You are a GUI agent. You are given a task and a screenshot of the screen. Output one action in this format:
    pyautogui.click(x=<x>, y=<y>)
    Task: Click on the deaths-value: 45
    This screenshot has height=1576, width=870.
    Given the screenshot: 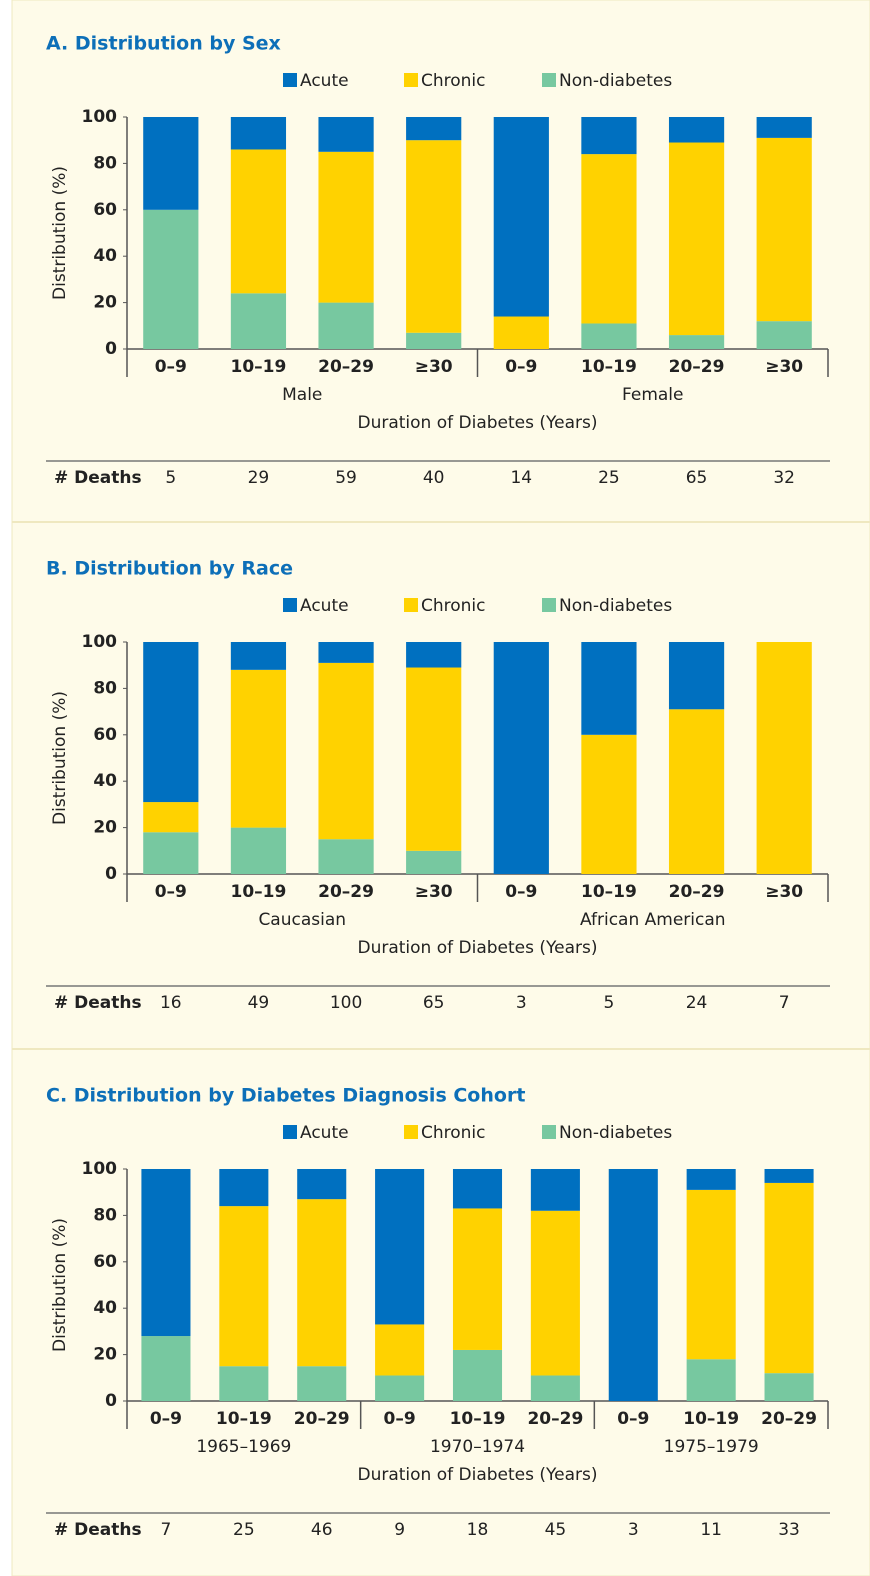 What is the action you would take?
    pyautogui.click(x=556, y=1530)
    